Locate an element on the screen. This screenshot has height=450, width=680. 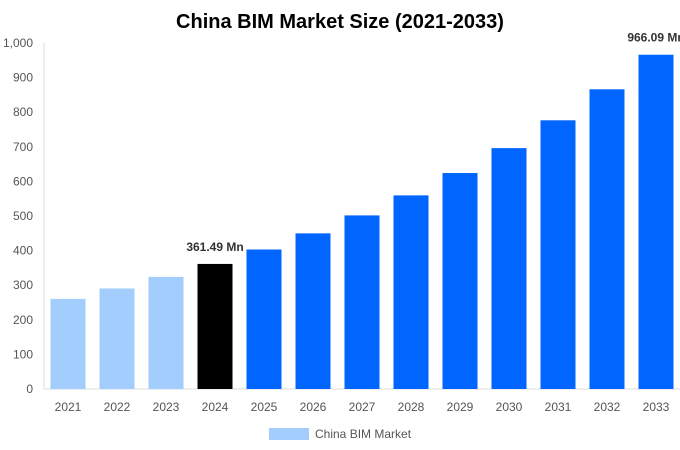
x-tick-label: 2030 is located at coordinates (509, 407).